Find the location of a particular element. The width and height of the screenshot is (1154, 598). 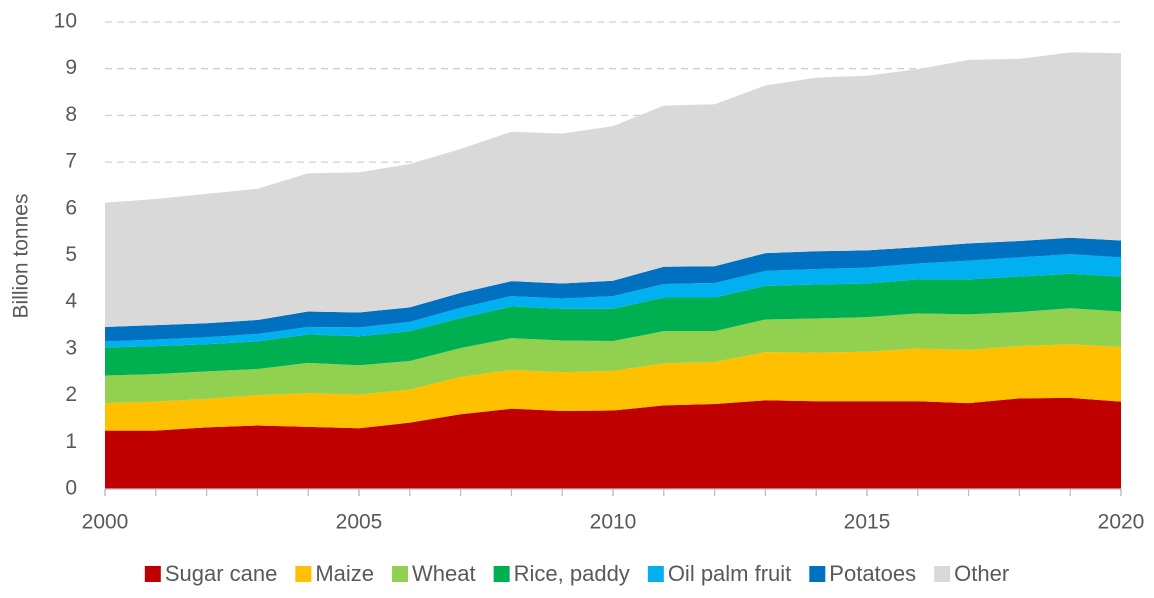

legend-label: Potatoes is located at coordinates (872, 573).